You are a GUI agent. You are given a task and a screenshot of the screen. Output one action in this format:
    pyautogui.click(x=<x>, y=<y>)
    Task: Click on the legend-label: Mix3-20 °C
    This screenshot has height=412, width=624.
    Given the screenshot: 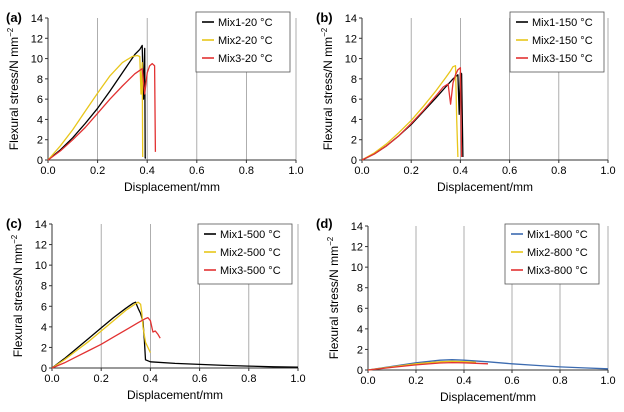 What is the action you would take?
    pyautogui.click(x=245, y=59)
    